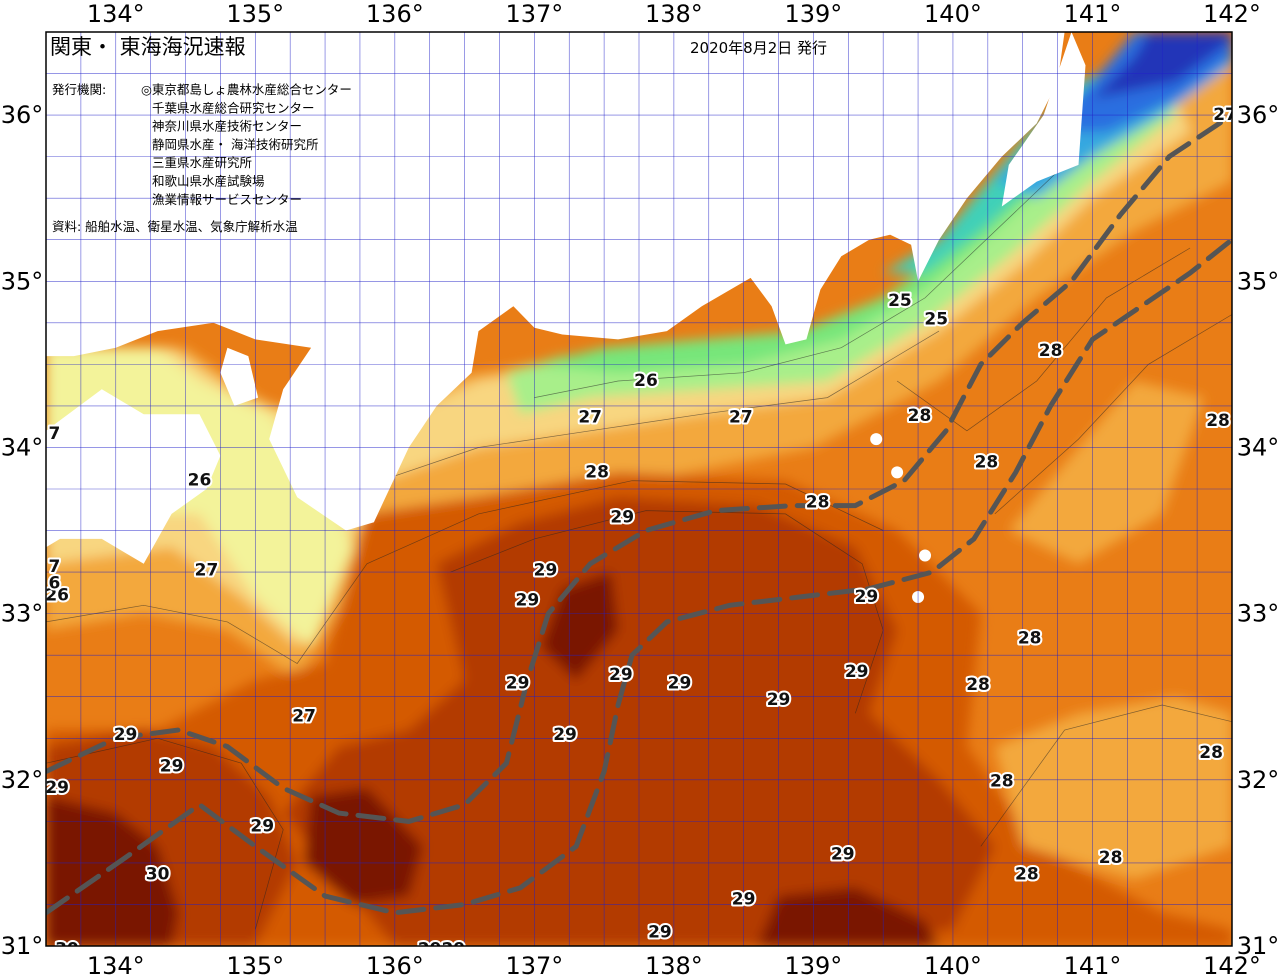  What do you see at coordinates (758, 48) in the screenshot?
I see `issue-date: 2020年8月2日 発行` at bounding box center [758, 48].